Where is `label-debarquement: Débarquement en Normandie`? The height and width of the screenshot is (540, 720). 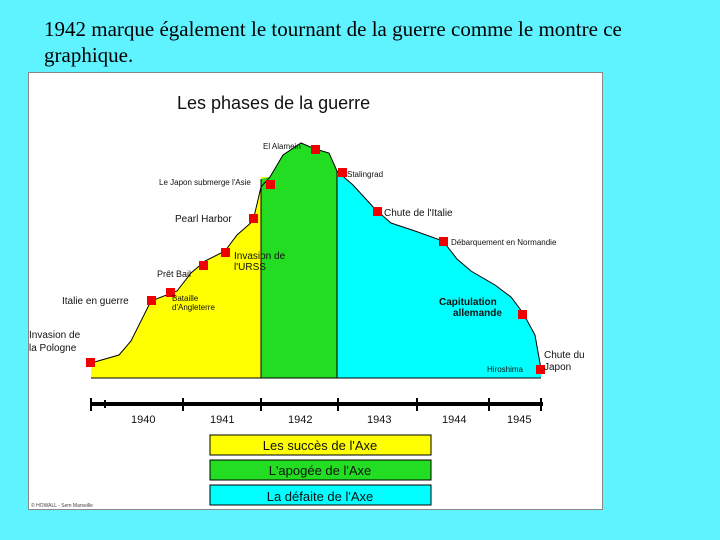 label-debarquement: Débarquement en Normandie is located at coordinates (504, 242).